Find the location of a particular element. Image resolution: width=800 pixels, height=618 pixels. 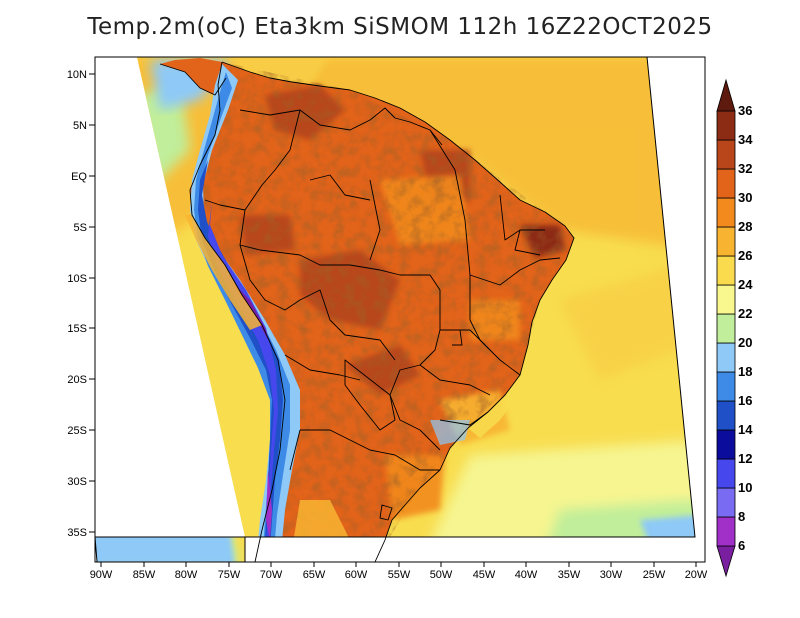

lon-label: 45W is located at coordinates (484, 575).